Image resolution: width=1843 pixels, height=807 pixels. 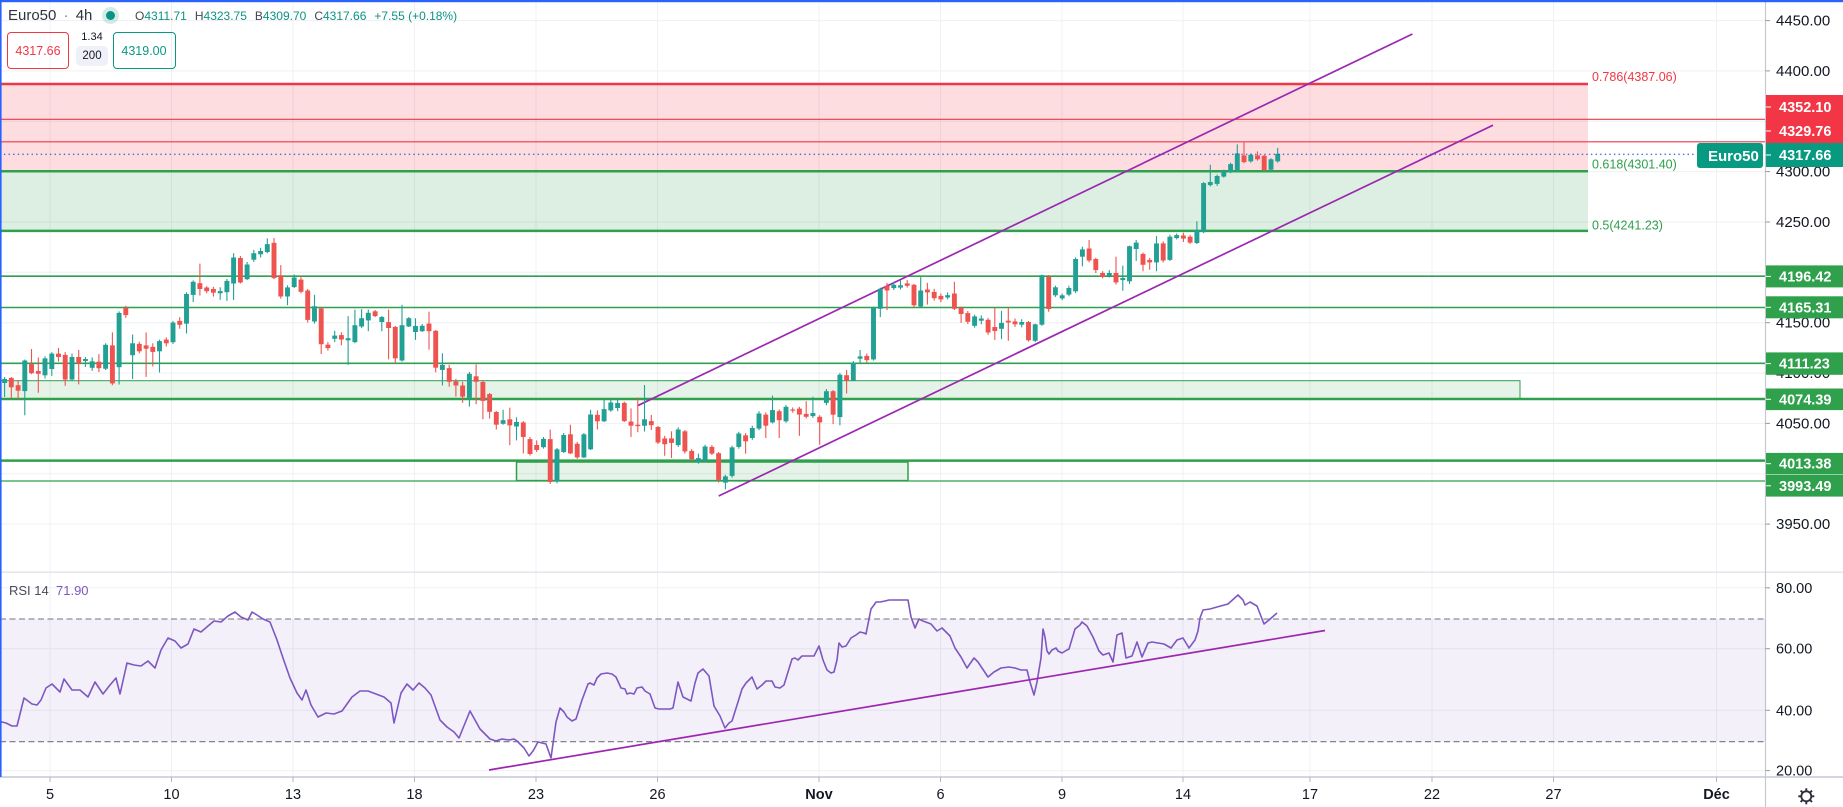 What do you see at coordinates (29, 590) in the screenshot?
I see `svg-text: RSI 14` at bounding box center [29, 590].